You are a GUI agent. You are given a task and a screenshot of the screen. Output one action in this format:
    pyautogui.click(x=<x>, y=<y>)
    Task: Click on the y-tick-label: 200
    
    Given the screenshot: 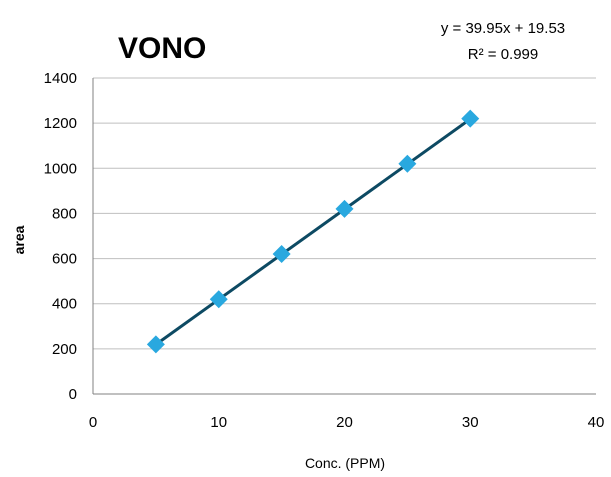 What is the action you would take?
    pyautogui.click(x=64, y=349)
    